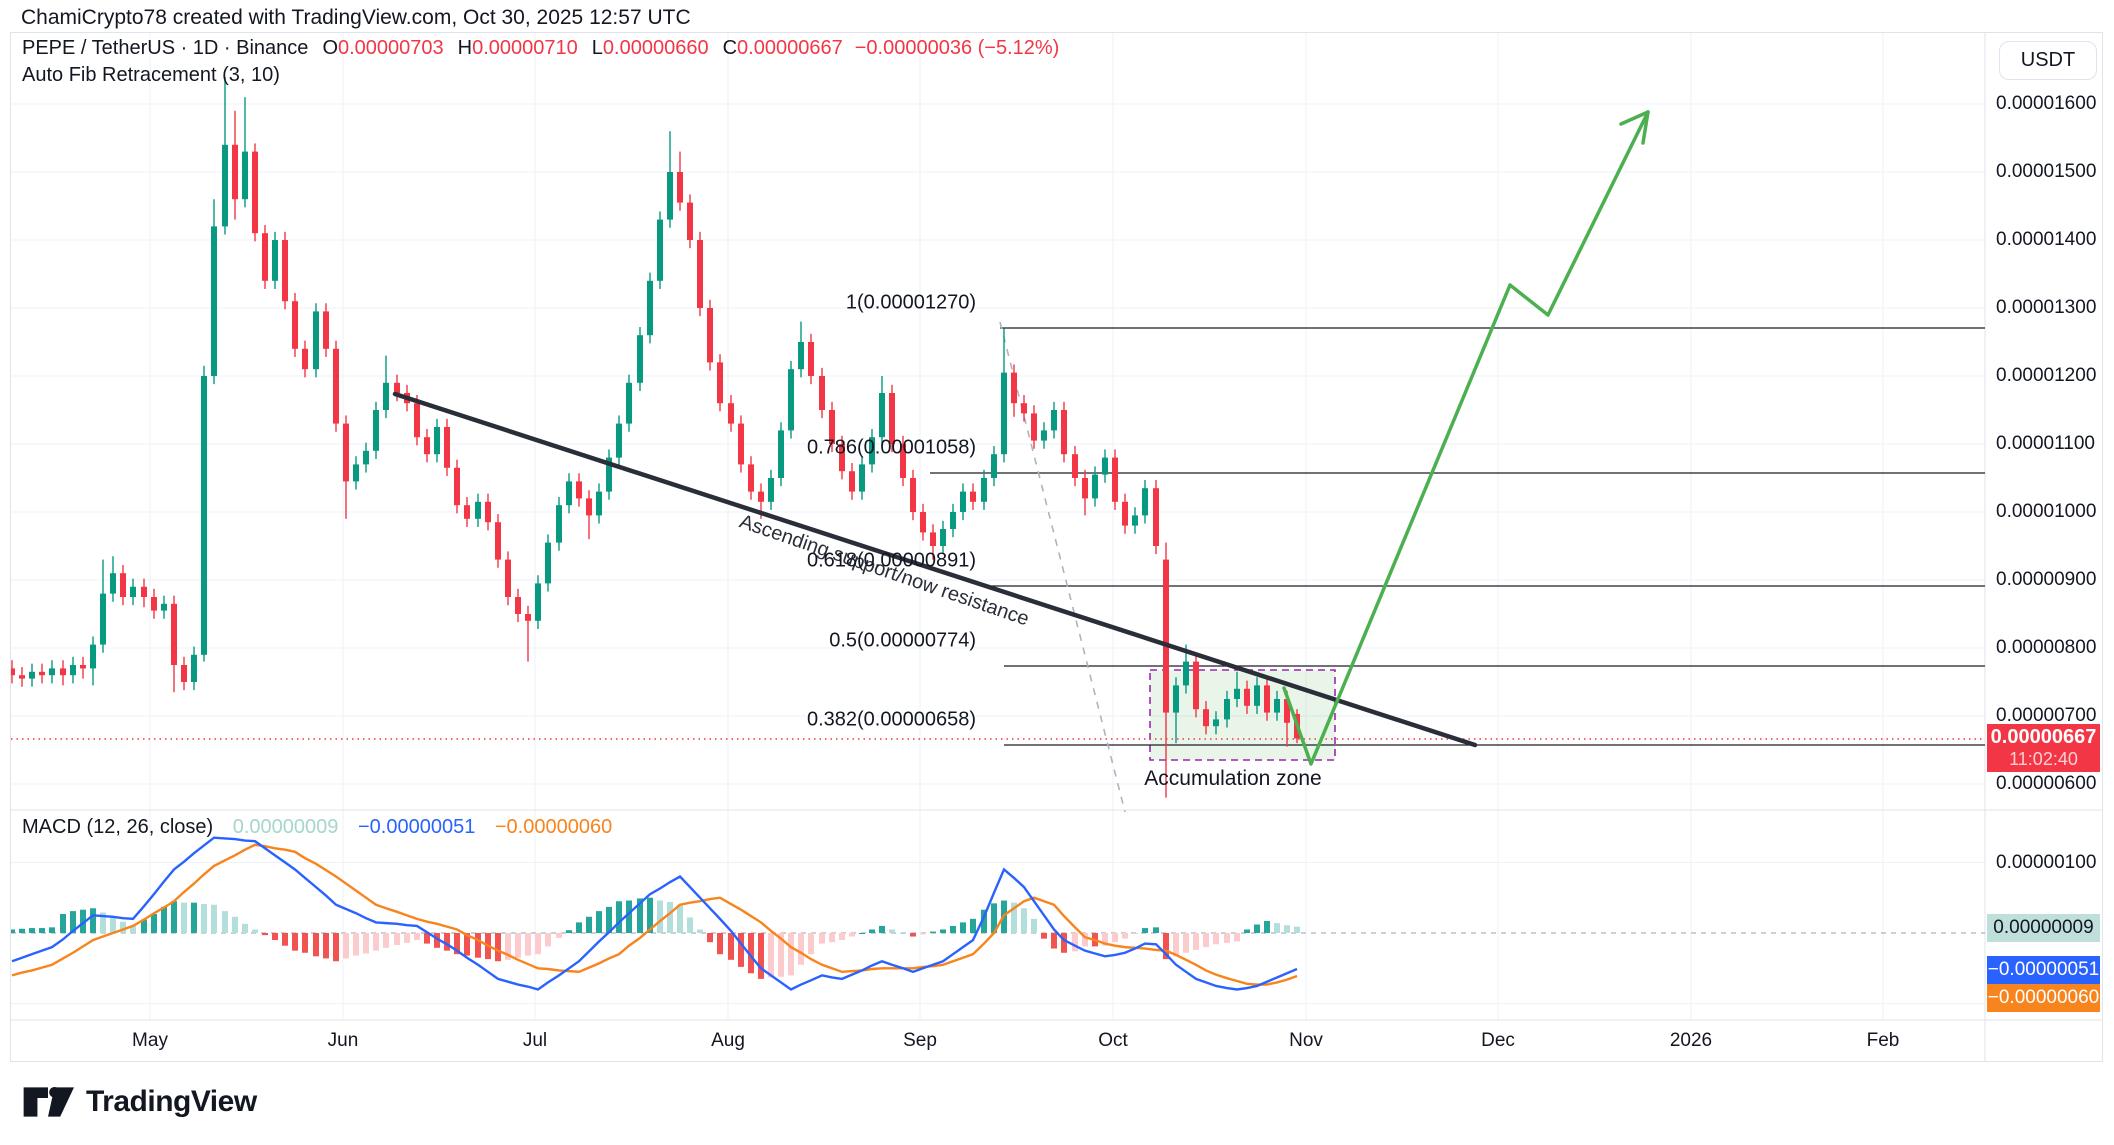  Describe the element at coordinates (2046, 783) in the screenshot. I see `price-axis-label: 0.00000600` at that location.